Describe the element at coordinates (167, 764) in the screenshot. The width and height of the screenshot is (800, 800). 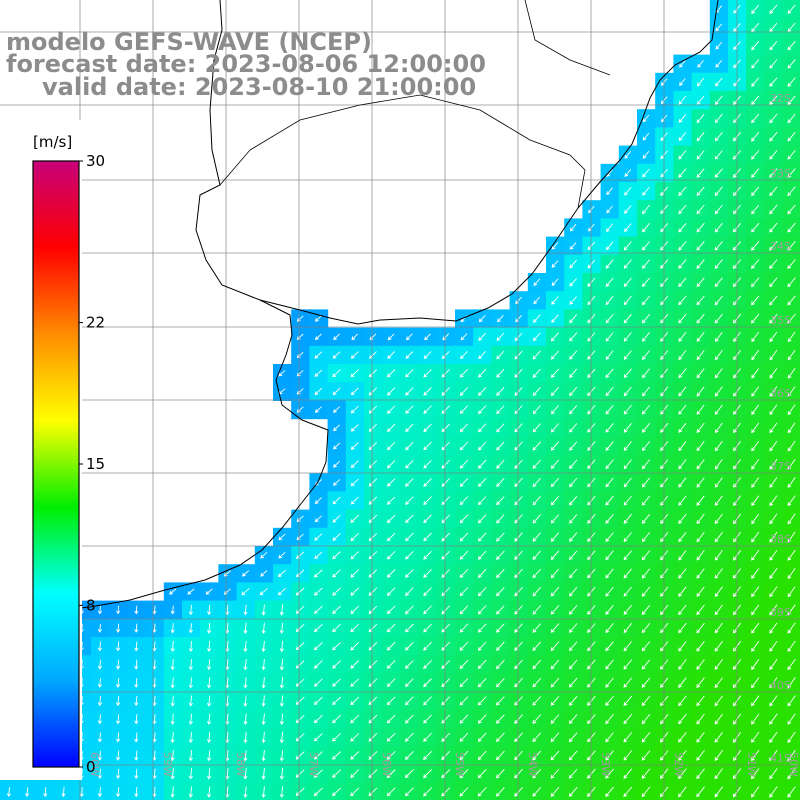
I see `lon-label: 59W` at that location.